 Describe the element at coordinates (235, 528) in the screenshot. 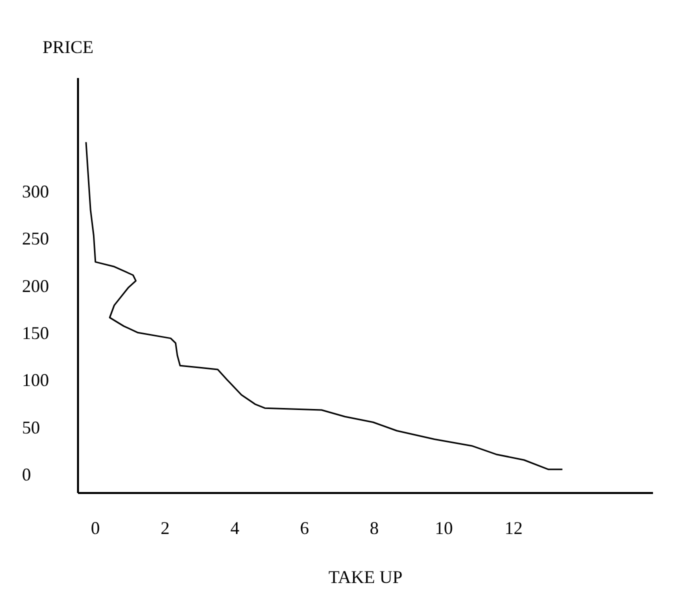

I see `x-tick-label: 4` at that location.